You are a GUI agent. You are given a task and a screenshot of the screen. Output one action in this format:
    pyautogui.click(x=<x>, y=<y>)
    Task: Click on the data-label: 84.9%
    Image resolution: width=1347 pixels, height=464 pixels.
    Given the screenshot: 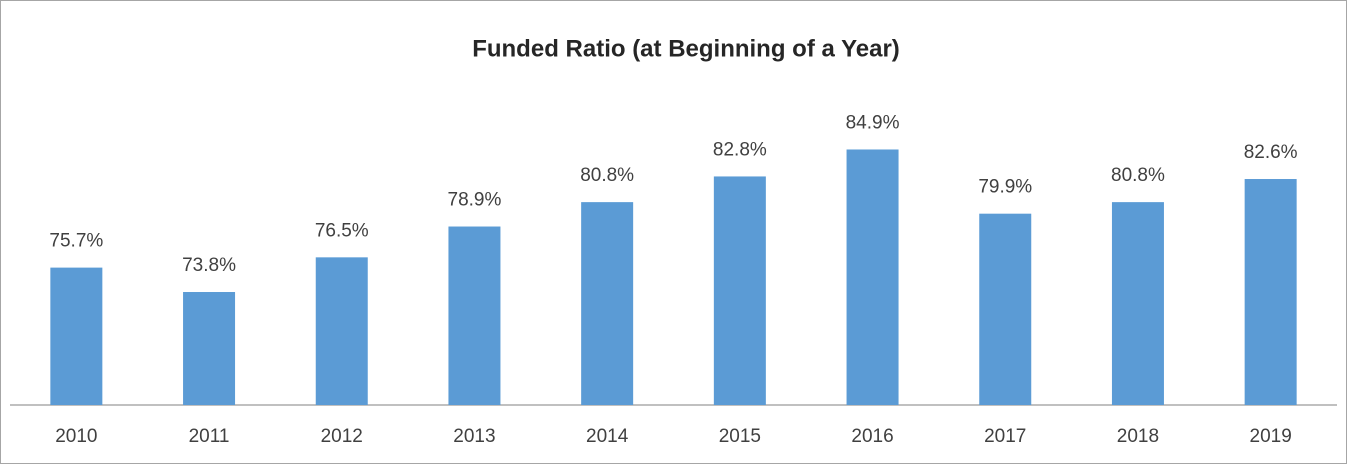 What is the action you would take?
    pyautogui.click(x=873, y=122)
    